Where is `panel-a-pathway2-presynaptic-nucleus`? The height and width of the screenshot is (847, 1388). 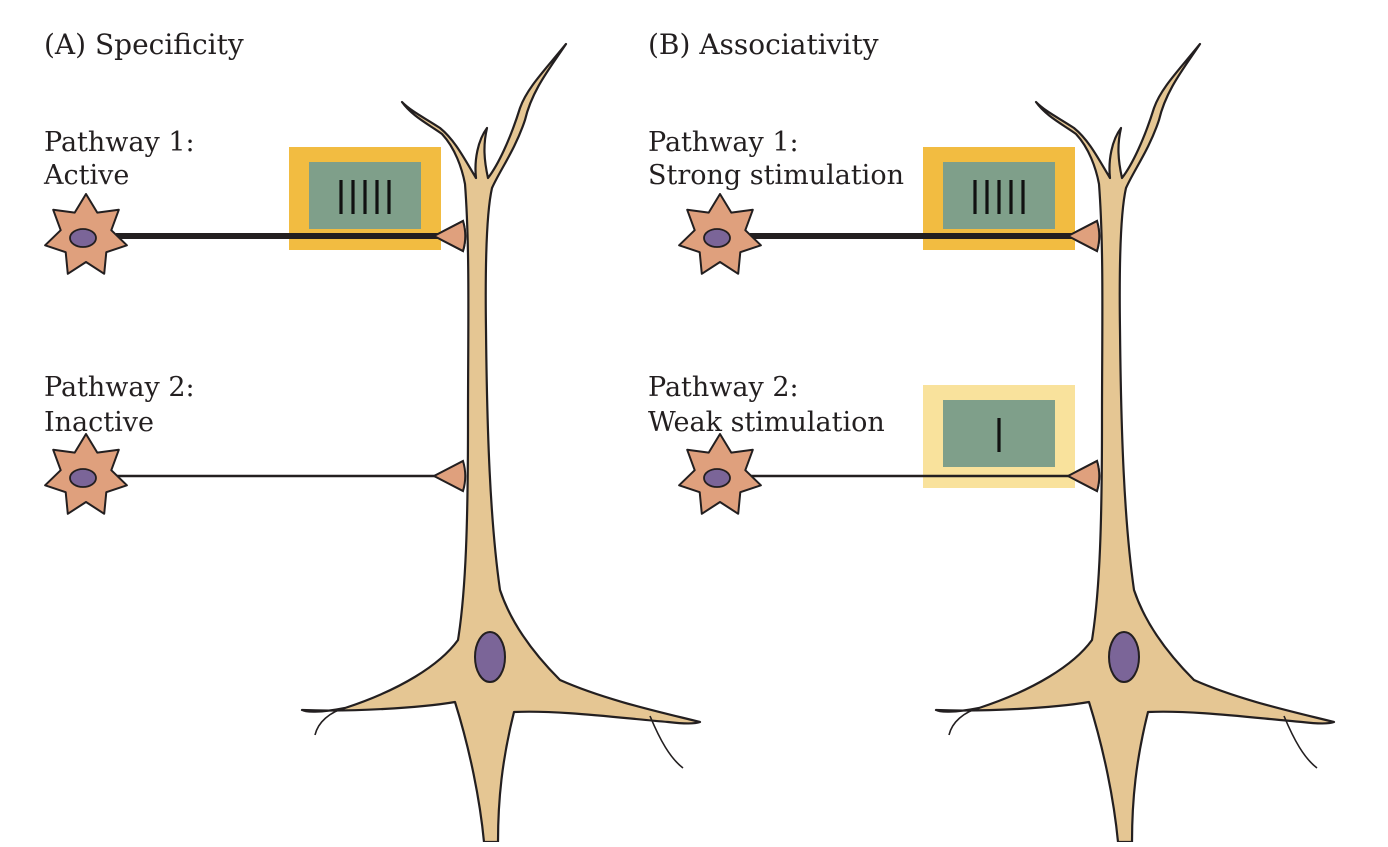 panel-a-pathway2-presynaptic-nucleus is located at coordinates (83, 478).